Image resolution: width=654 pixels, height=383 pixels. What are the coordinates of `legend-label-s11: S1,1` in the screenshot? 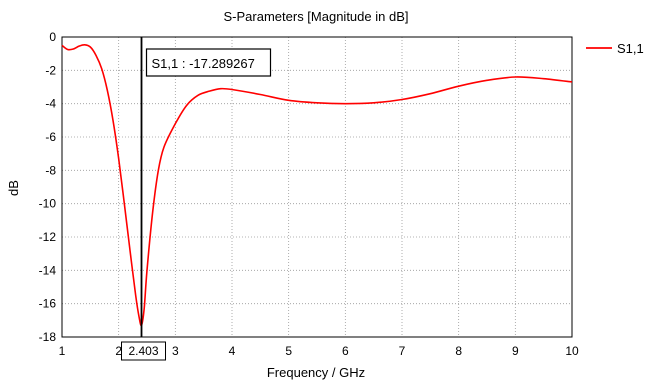 It's located at (630, 48).